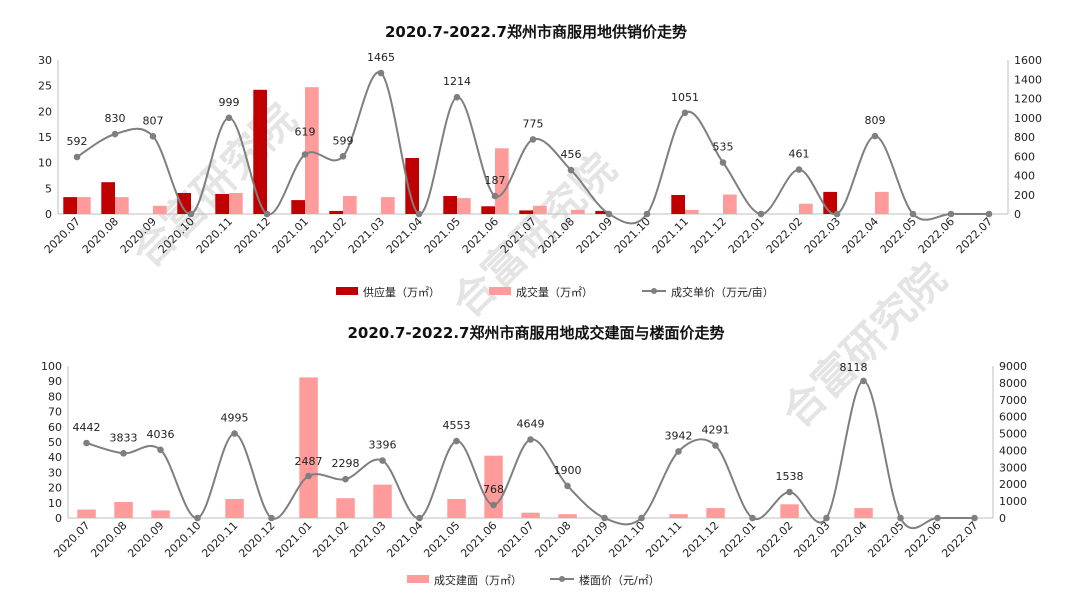  I want to click on c2-xtick: 2022.05, so click(885, 539).